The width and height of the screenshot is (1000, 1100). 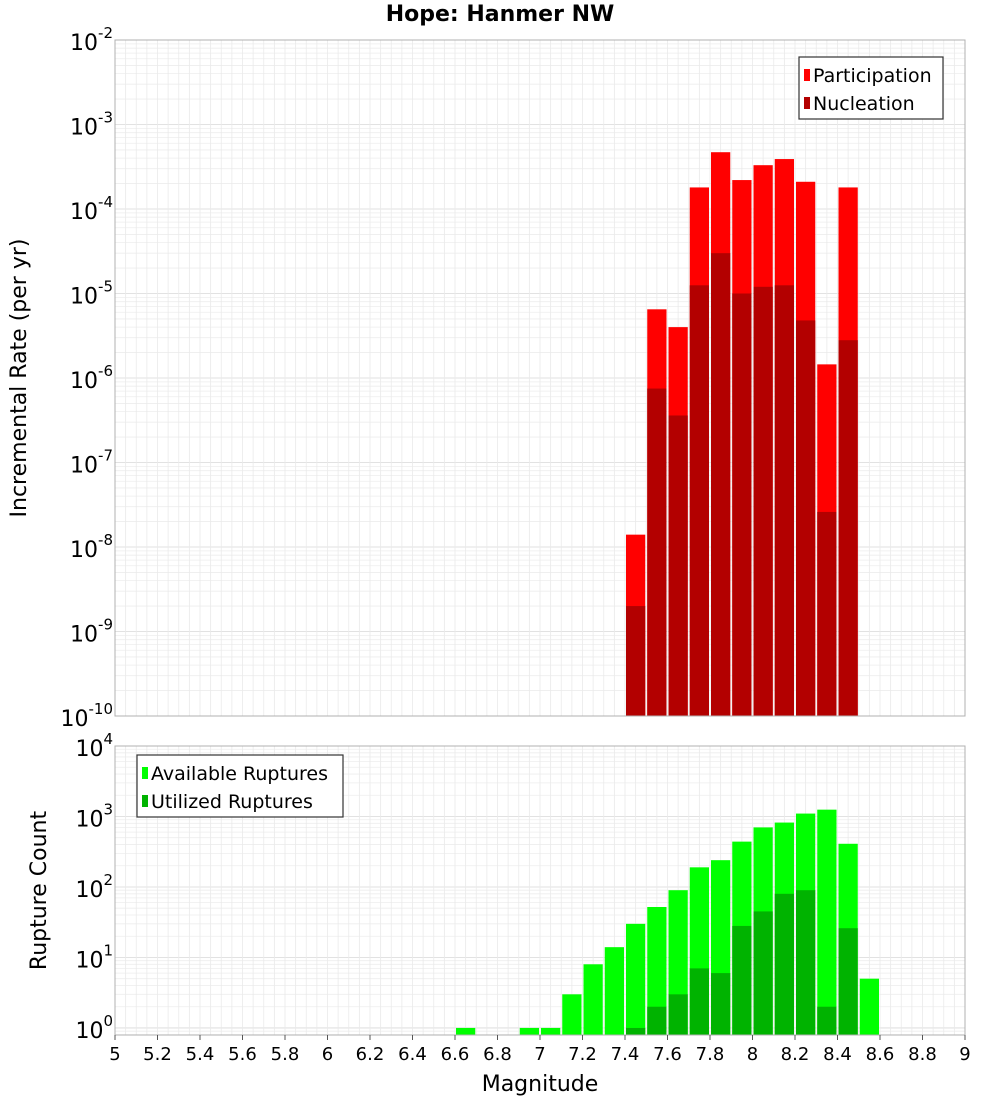 I want to click on y-tick-label: 10², so click(x=94, y=887).